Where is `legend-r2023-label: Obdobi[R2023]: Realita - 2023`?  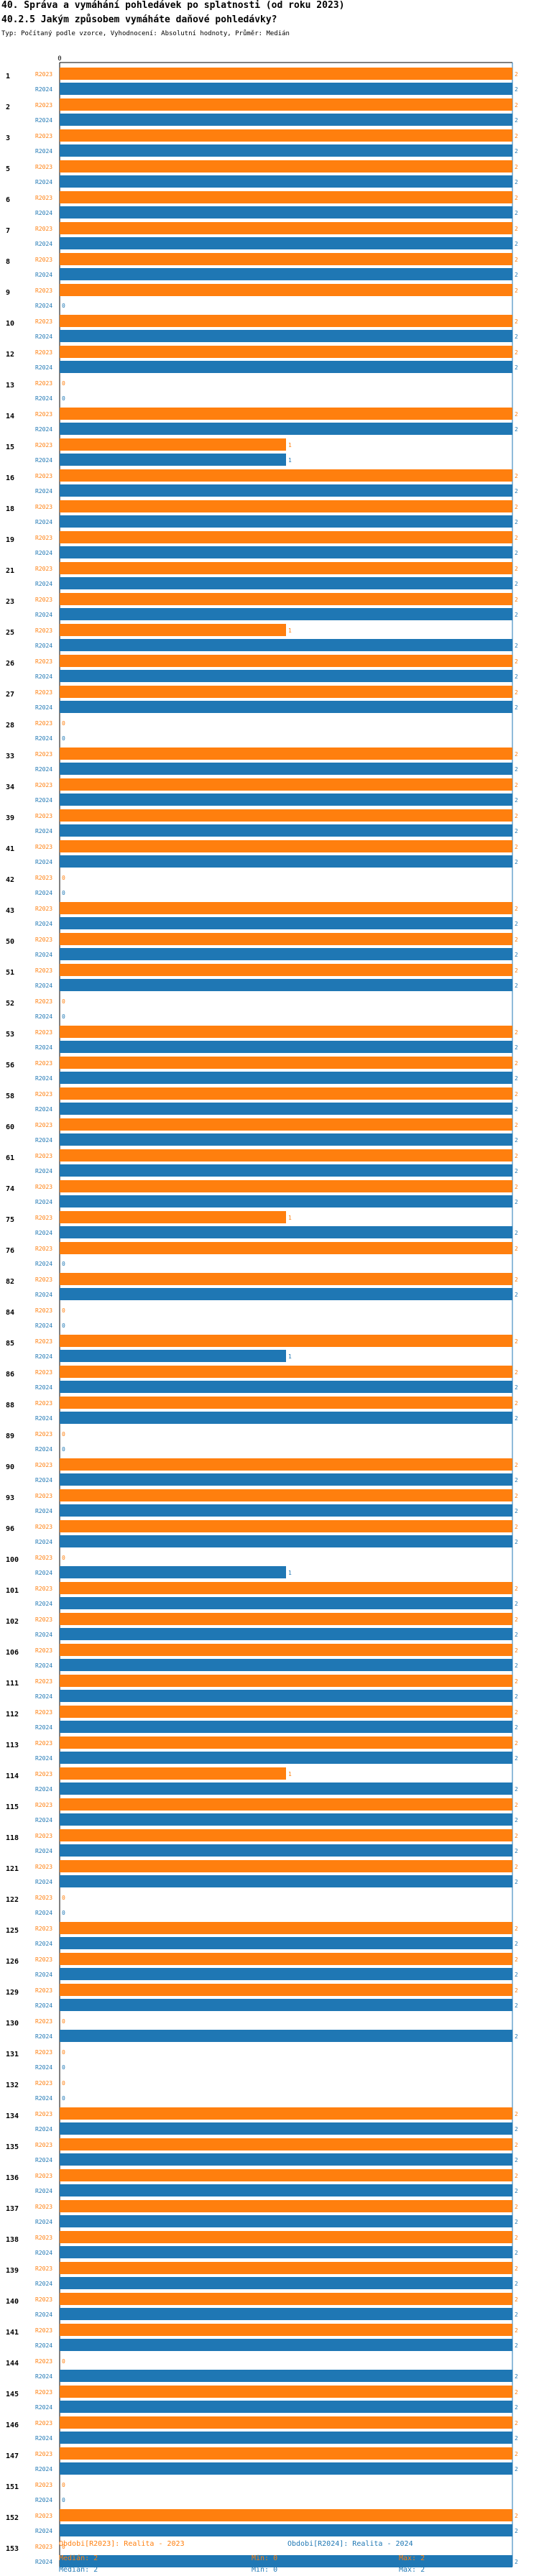 legend-r2023-label: Obdobi[R2023]: Realita - 2023 is located at coordinates (122, 2544).